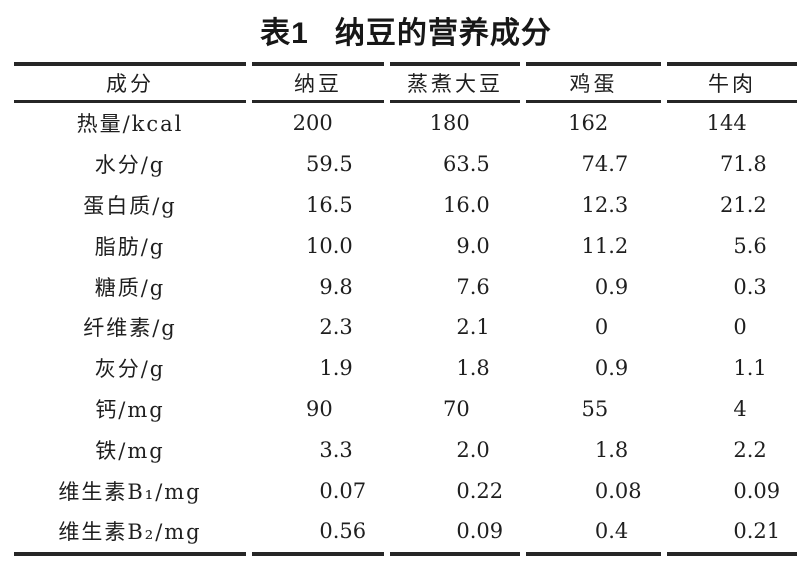  I want to click on value-cell: 0.07, so click(343, 490).